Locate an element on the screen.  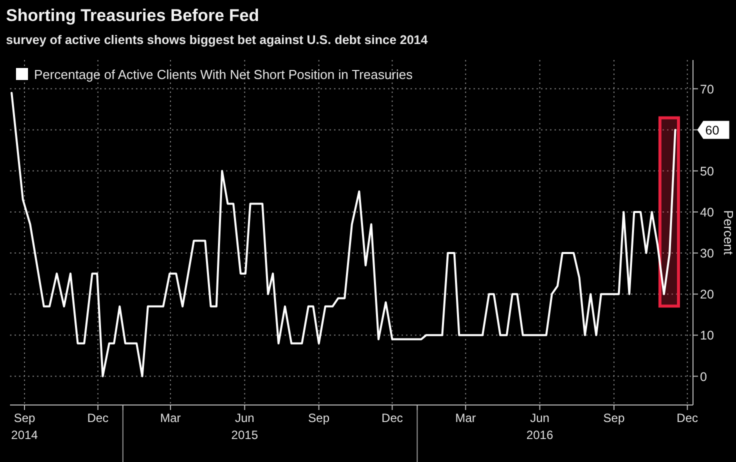
y-axis-title: Percent is located at coordinates (728, 233).